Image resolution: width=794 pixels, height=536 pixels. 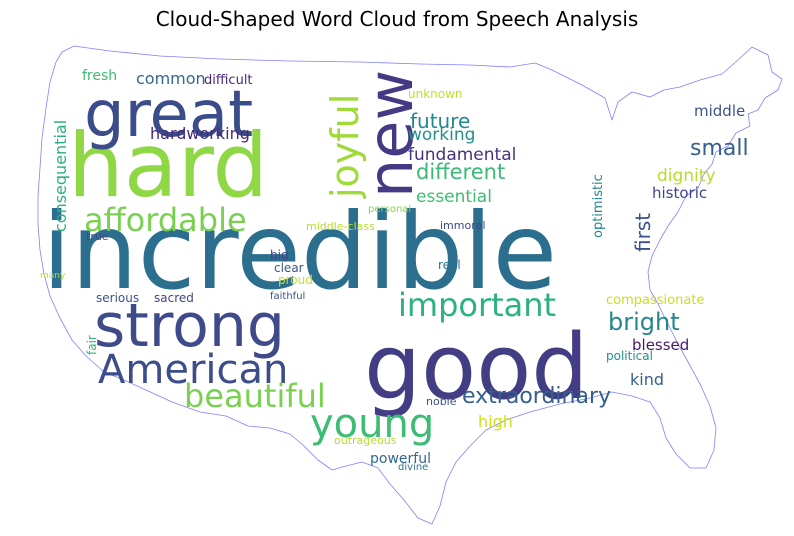 I want to click on word-clear: clear, so click(x=289, y=268).